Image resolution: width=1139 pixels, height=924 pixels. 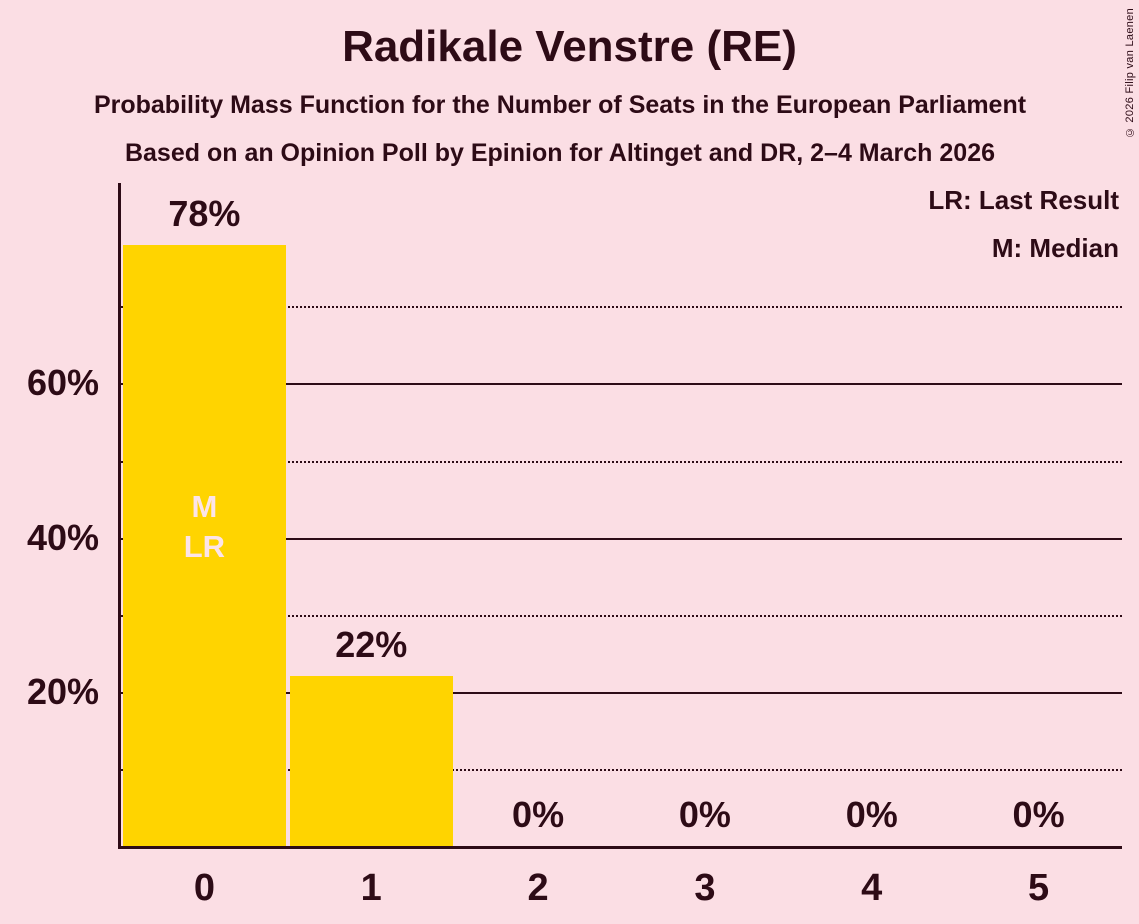 What do you see at coordinates (371, 645) in the screenshot?
I see `bar-value-label-1: 22%` at bounding box center [371, 645].